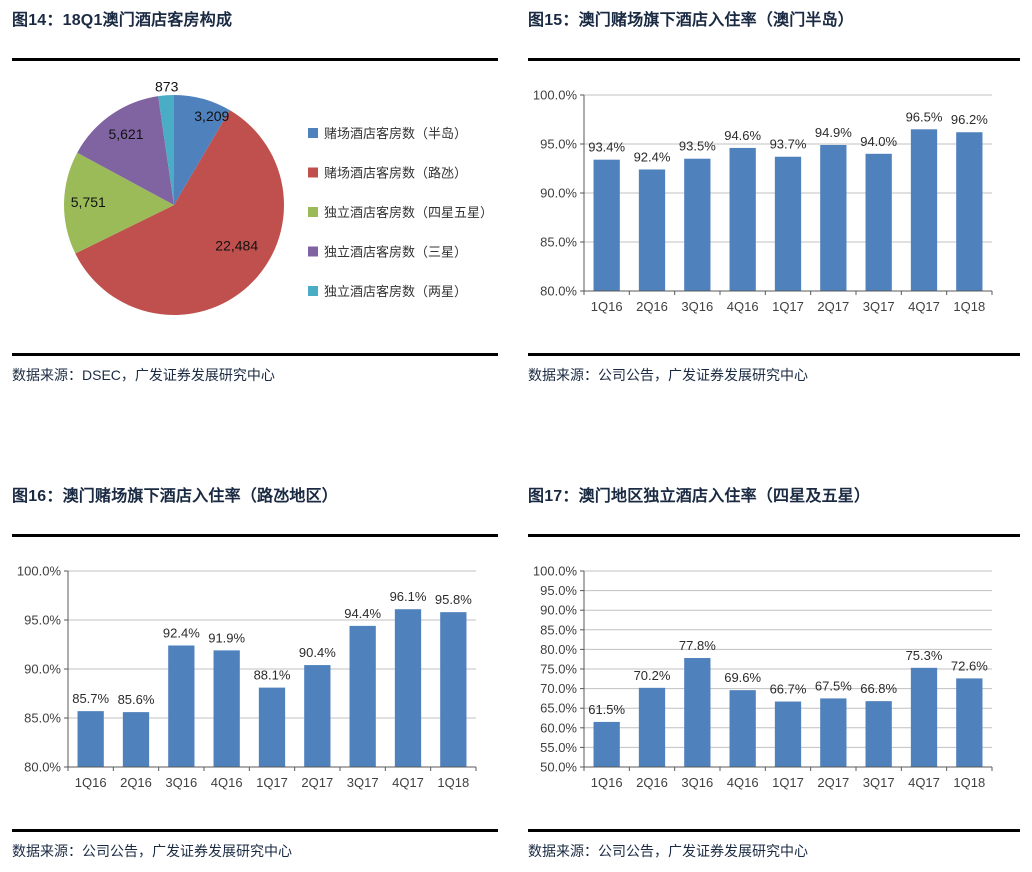 The image size is (1032, 872). I want to click on legend-label: 独立酒店客房数（两星）, so click(395, 291).